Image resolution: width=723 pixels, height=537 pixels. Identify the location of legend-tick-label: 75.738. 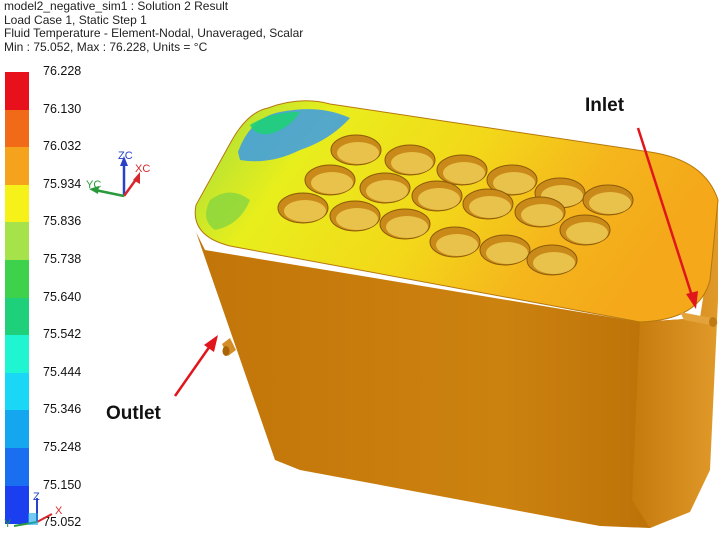
(62, 259).